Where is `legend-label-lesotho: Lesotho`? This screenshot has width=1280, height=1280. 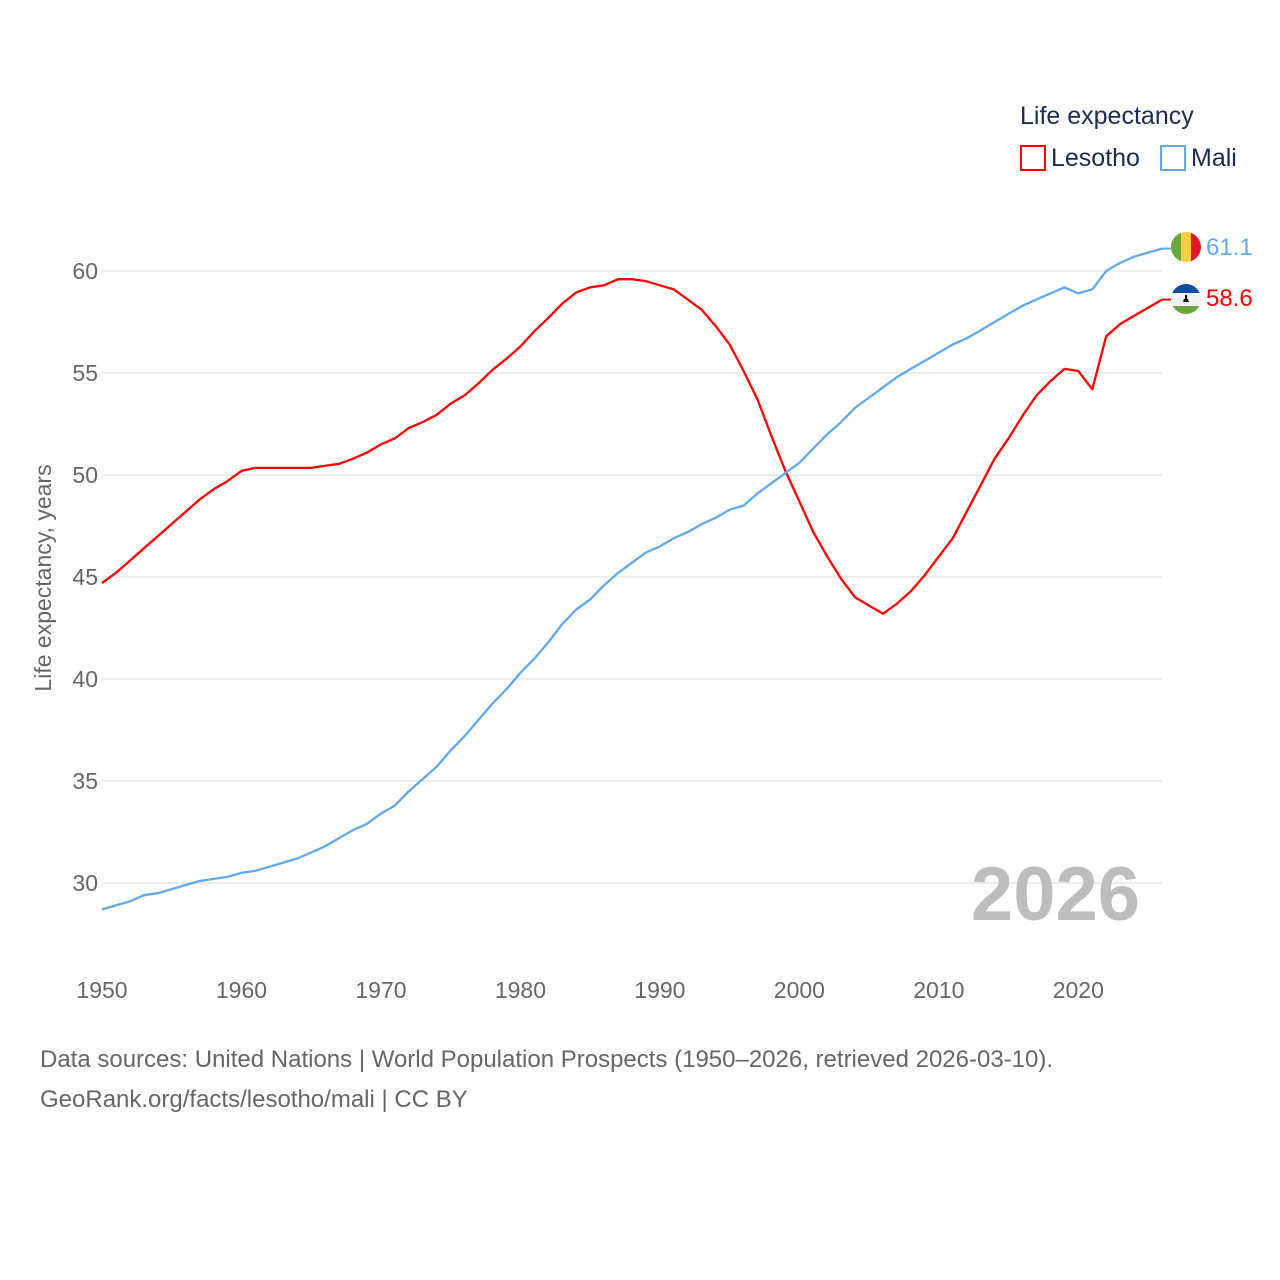 legend-label-lesotho: Lesotho is located at coordinates (1095, 158).